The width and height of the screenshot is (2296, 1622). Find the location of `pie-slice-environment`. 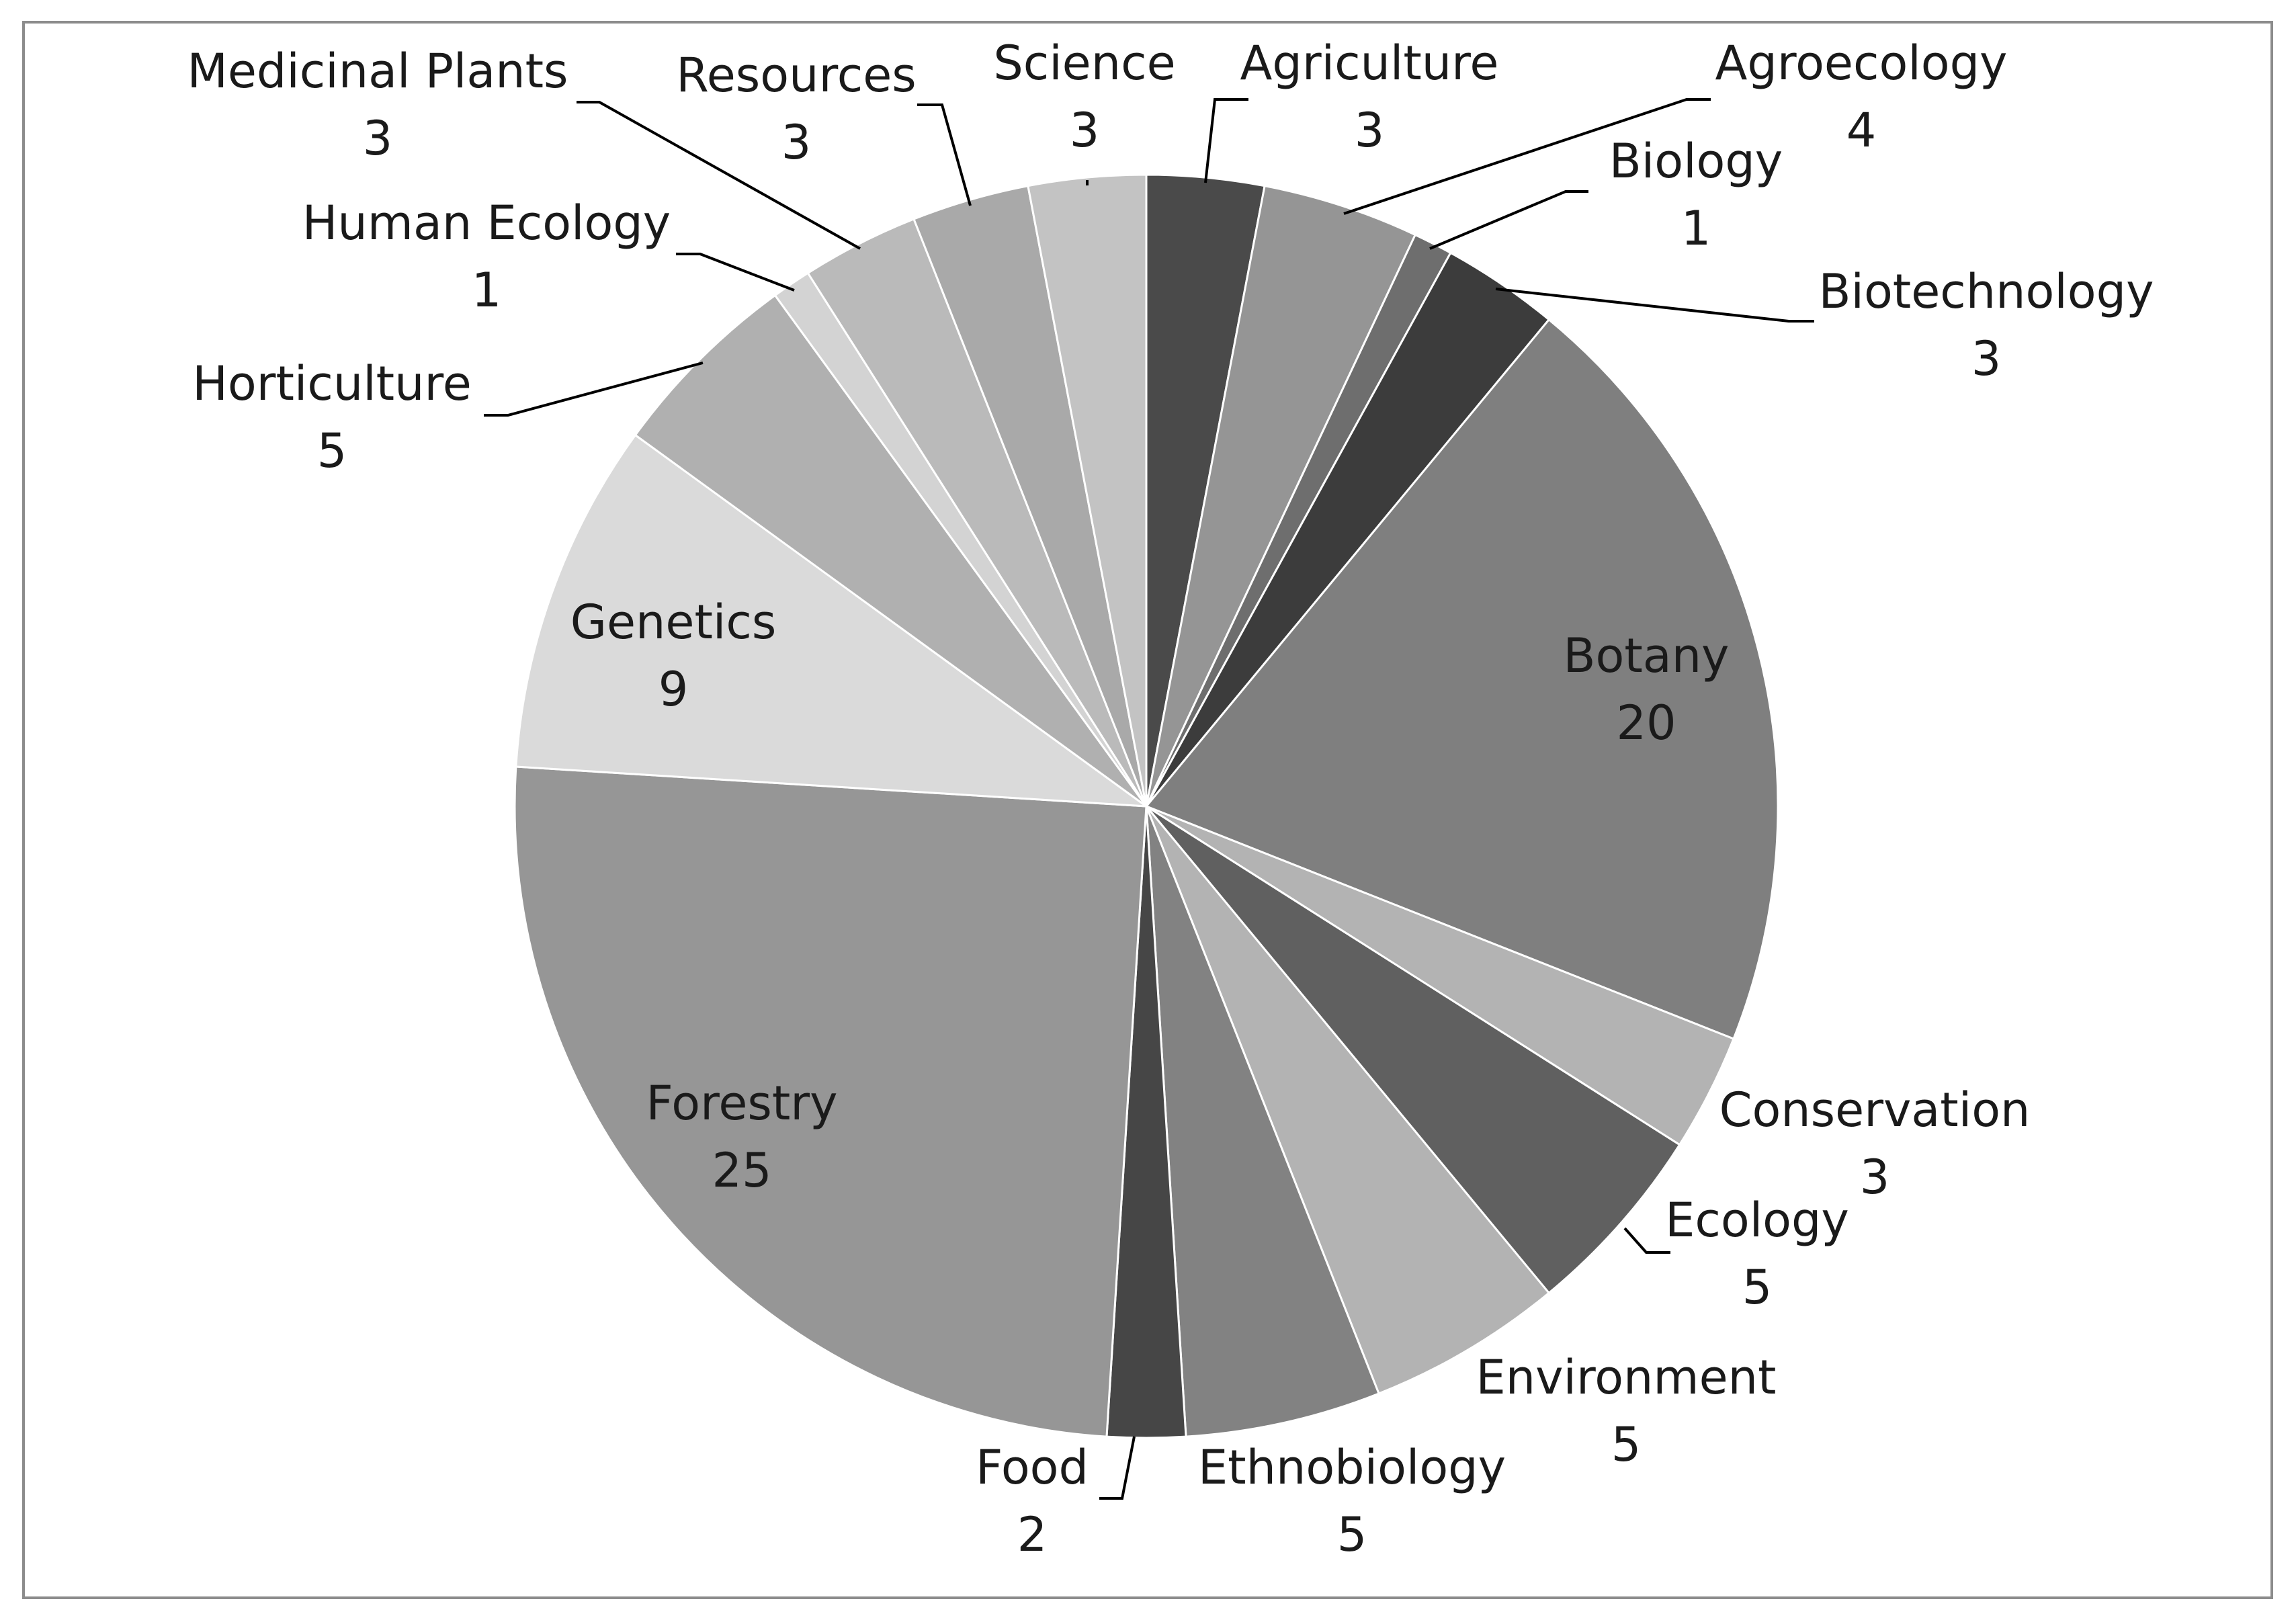

pie-slice-environment is located at coordinates (1348, 1101).